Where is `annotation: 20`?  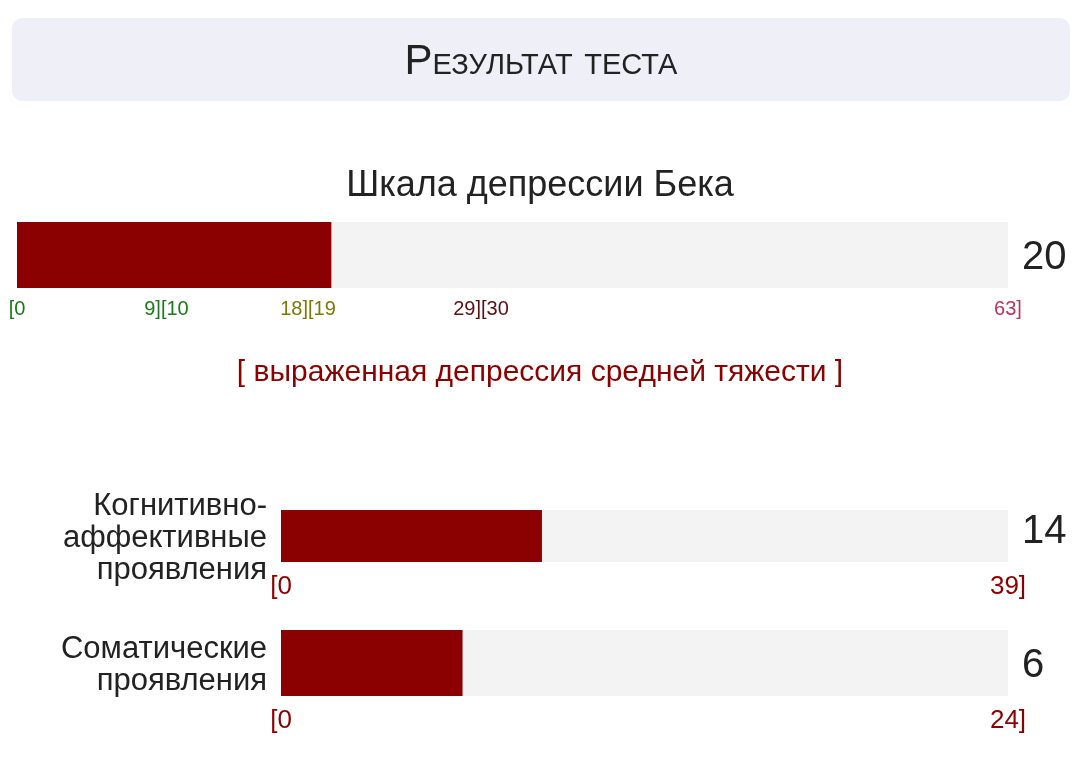
annotation: 20 is located at coordinates (1044, 255).